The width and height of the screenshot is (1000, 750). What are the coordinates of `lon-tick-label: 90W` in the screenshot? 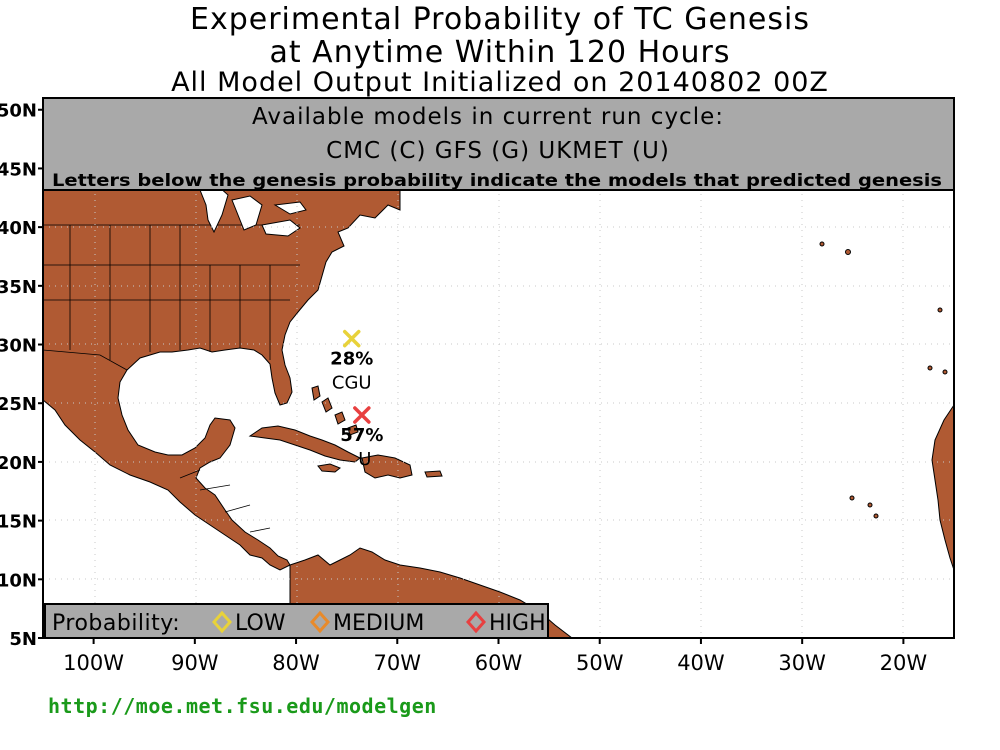 It's located at (195, 663).